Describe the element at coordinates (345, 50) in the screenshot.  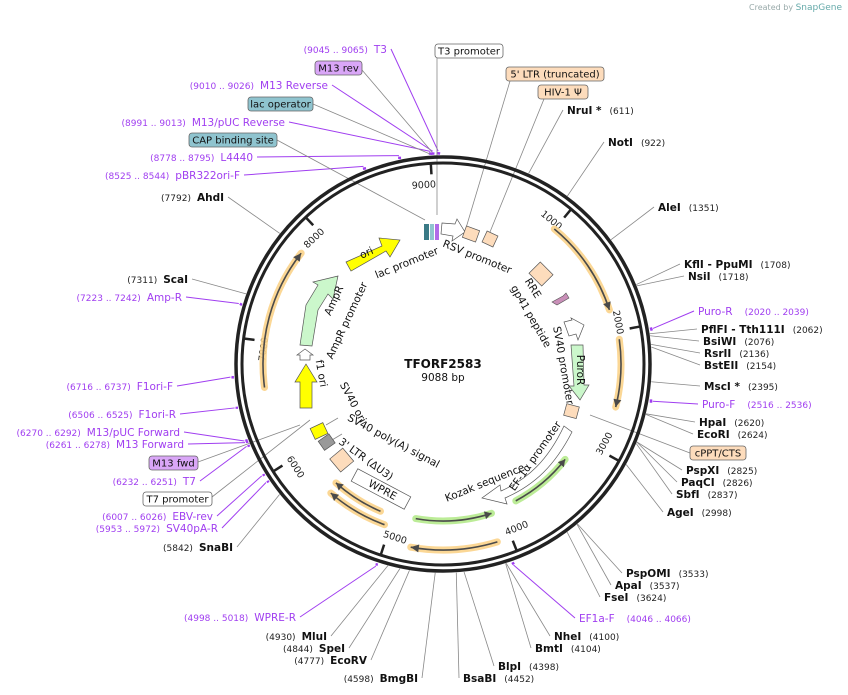
I see `primer-label: (9045 .. 9065) T3` at that location.